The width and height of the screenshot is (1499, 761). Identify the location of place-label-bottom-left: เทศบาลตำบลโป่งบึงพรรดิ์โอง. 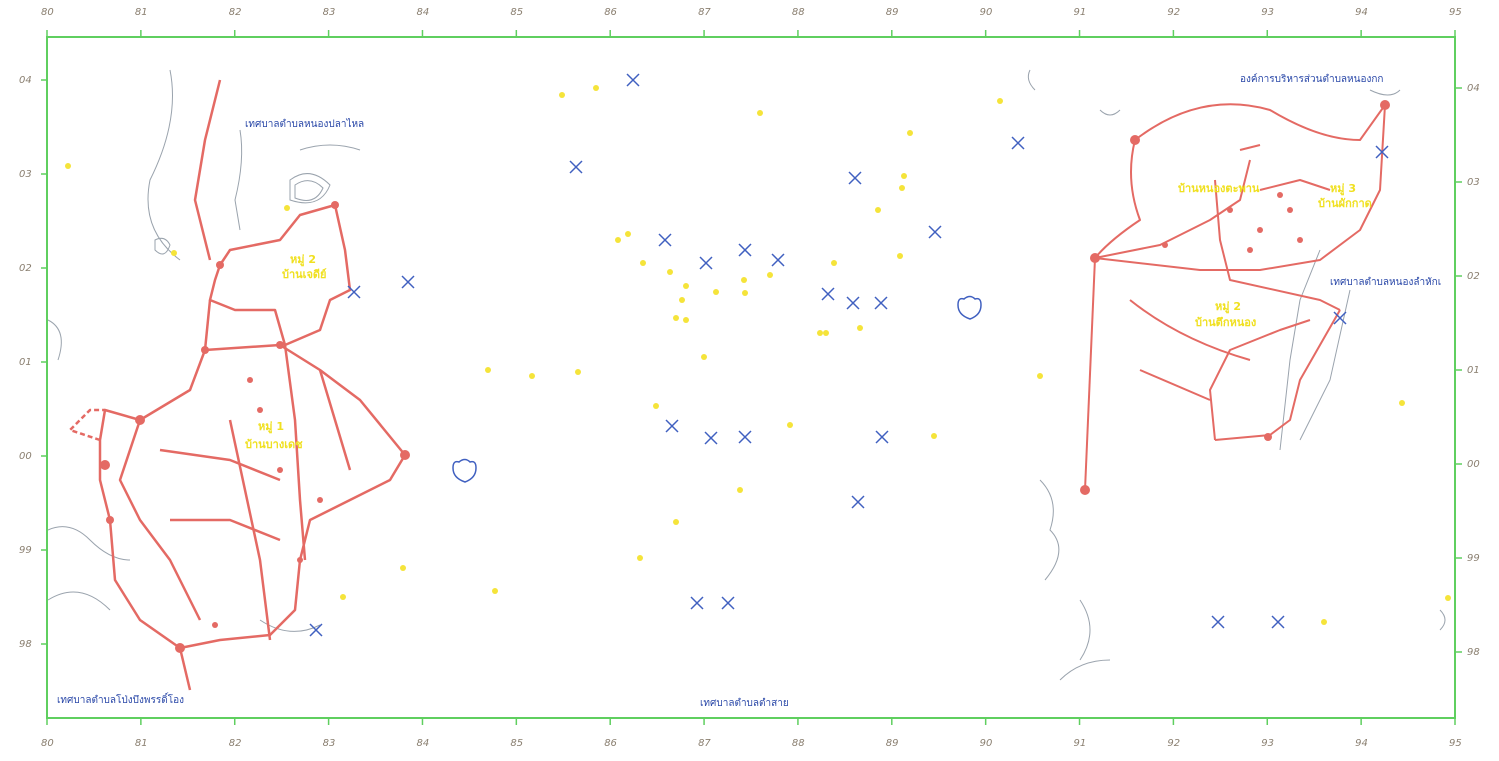
(120, 699).